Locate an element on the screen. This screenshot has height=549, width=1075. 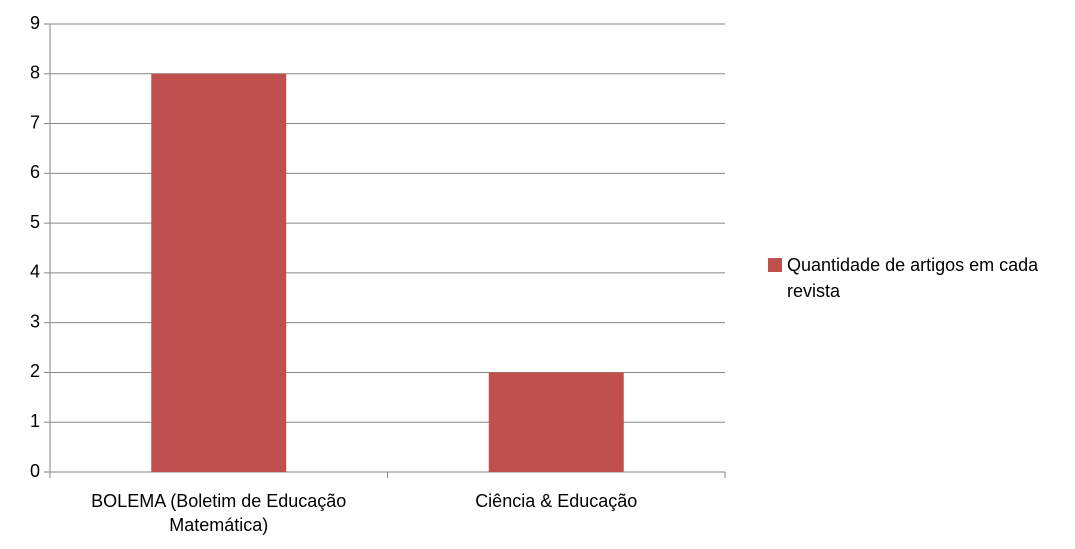
y-tick-label: 5 is located at coordinates (35, 222).